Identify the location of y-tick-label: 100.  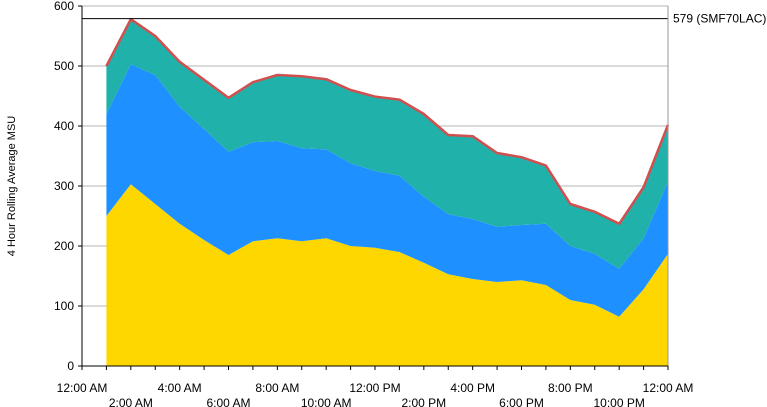
(64, 306).